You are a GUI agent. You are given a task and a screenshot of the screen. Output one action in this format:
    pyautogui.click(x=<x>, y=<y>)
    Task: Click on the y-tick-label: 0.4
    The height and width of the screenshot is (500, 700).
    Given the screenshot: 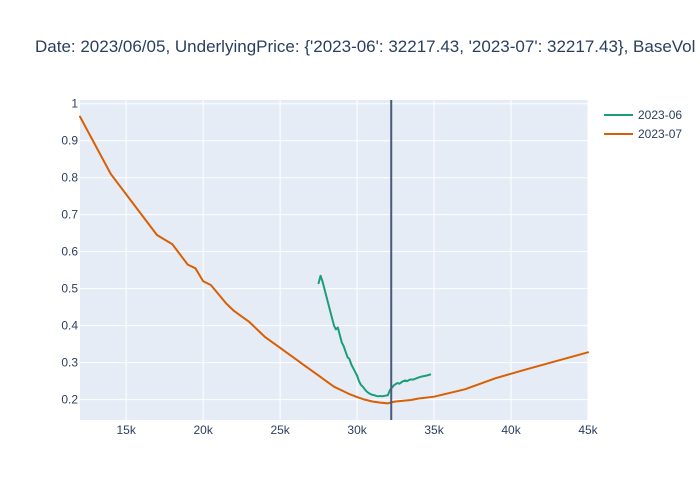 What is the action you would take?
    pyautogui.click(x=69, y=326)
    